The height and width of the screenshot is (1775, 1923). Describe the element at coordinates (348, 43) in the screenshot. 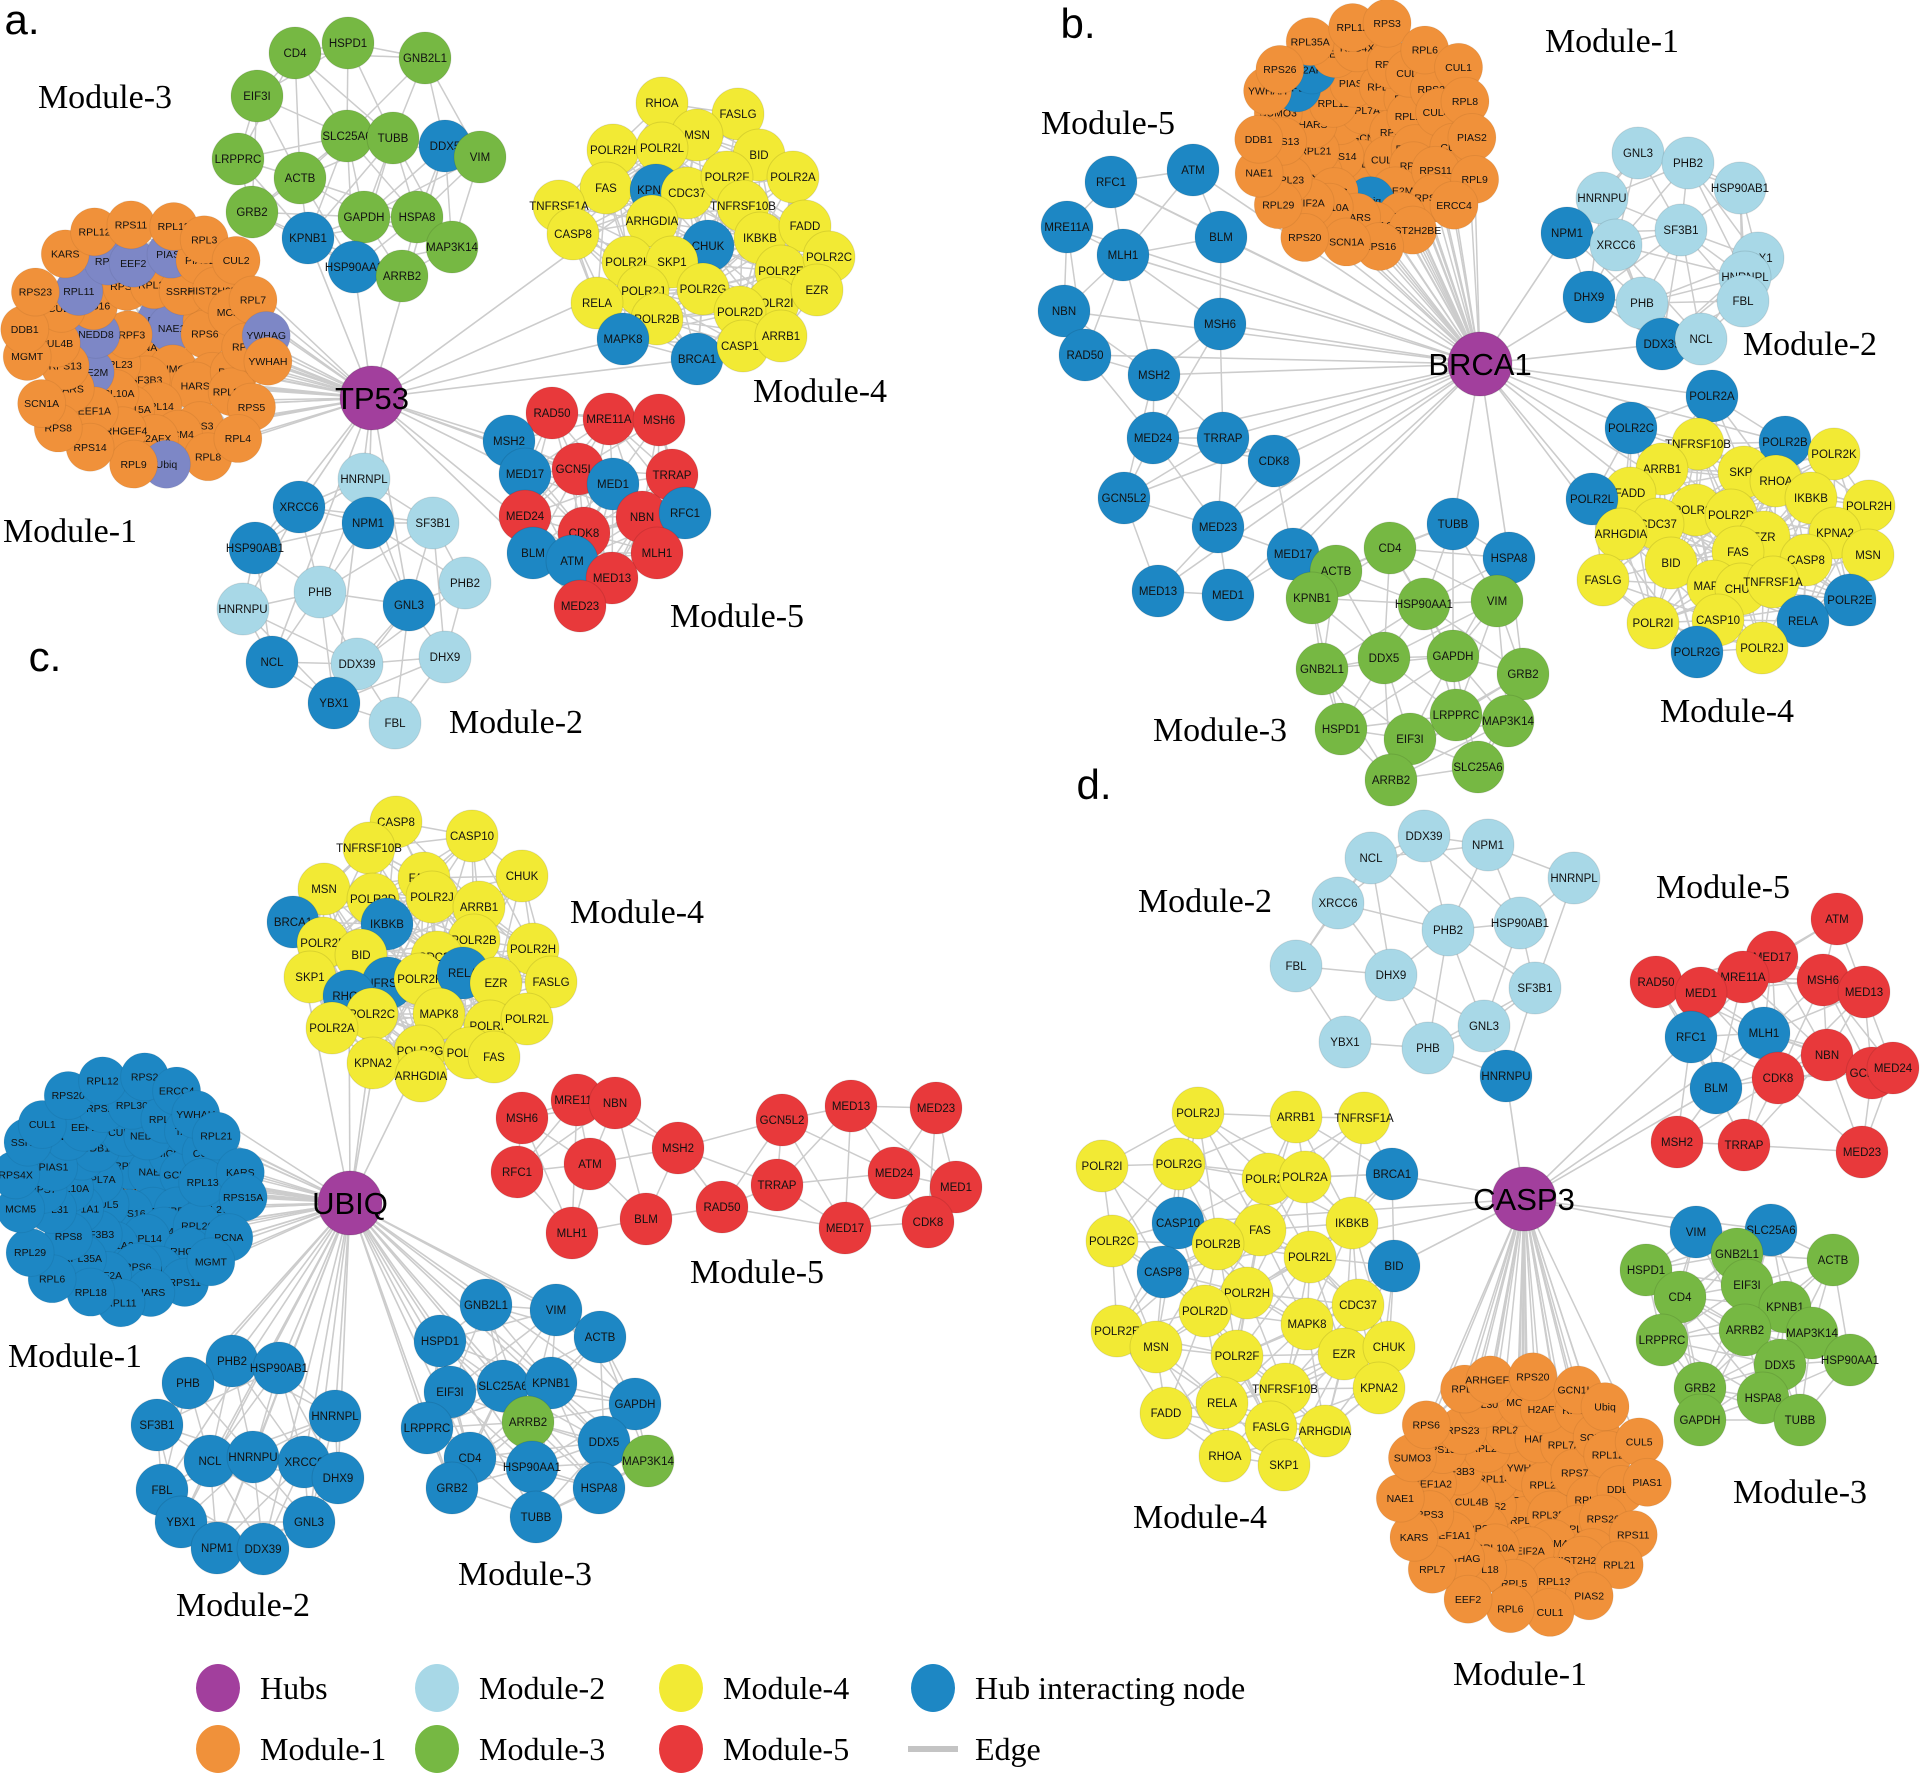

I see `node-HSPD1` at that location.